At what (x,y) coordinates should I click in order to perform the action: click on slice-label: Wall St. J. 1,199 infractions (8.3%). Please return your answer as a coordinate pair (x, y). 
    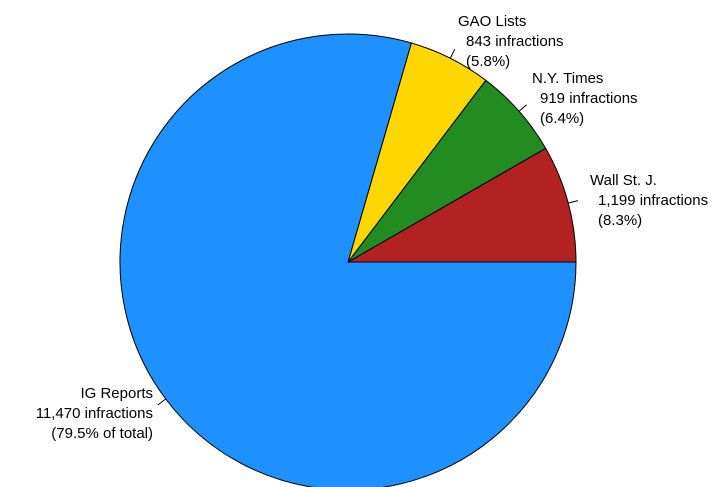
    Looking at the image, I should click on (649, 200).